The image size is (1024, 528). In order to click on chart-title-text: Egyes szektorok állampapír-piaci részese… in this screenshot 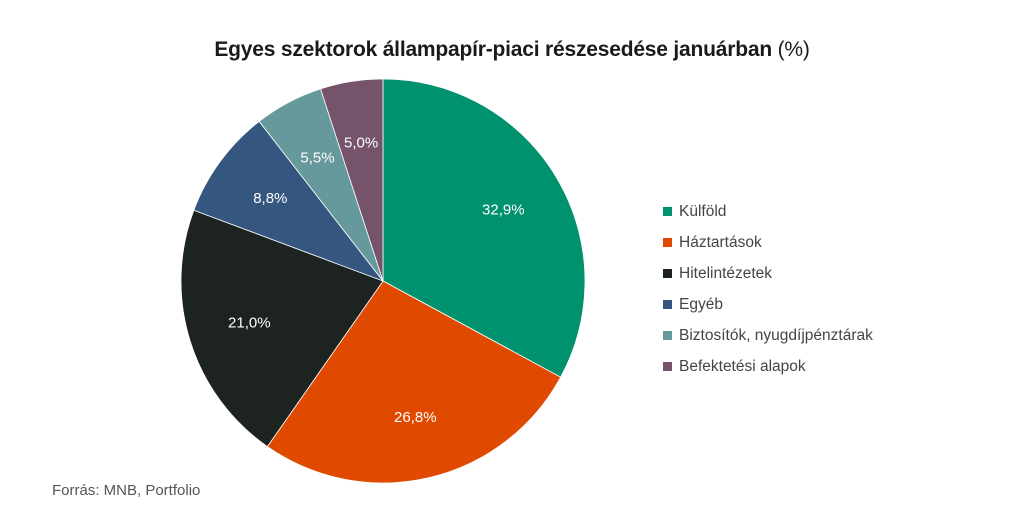, I will do `click(493, 49)`.